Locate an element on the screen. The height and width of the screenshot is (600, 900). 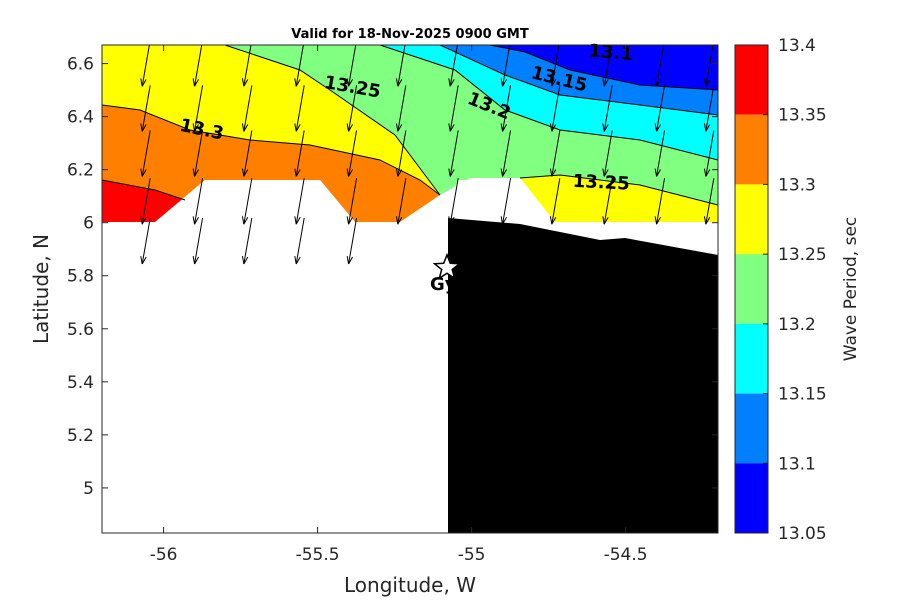
contour-line-13.35 is located at coordinates (144, 190).